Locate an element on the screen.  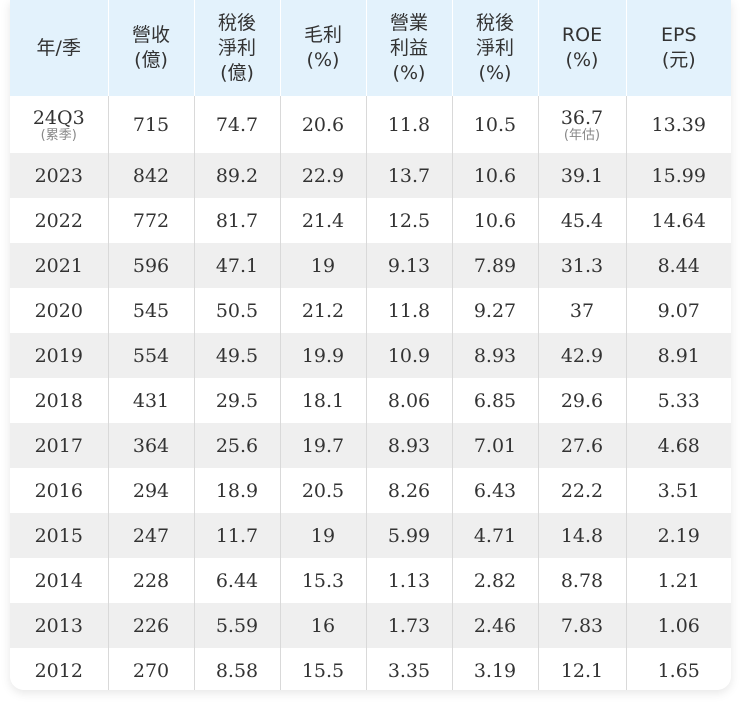
net-income-cell: 5.59 is located at coordinates (237, 625).